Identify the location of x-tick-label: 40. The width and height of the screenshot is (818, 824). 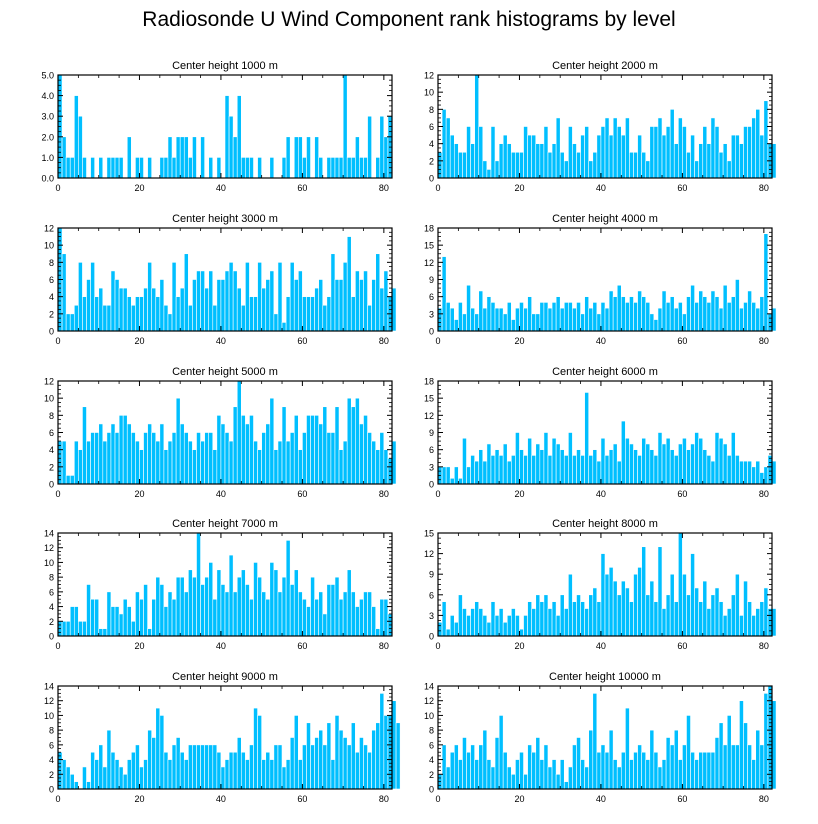
(221, 799).